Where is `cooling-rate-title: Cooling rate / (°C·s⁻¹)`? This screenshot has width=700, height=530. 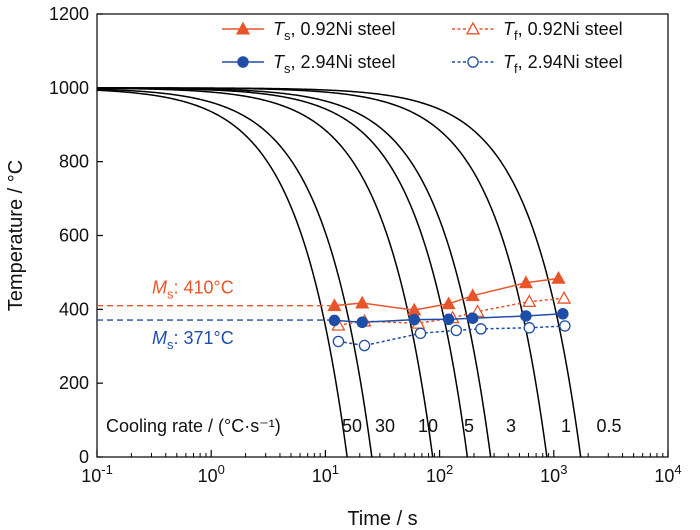 cooling-rate-title: Cooling rate / (°C·s⁻¹) is located at coordinates (193, 426).